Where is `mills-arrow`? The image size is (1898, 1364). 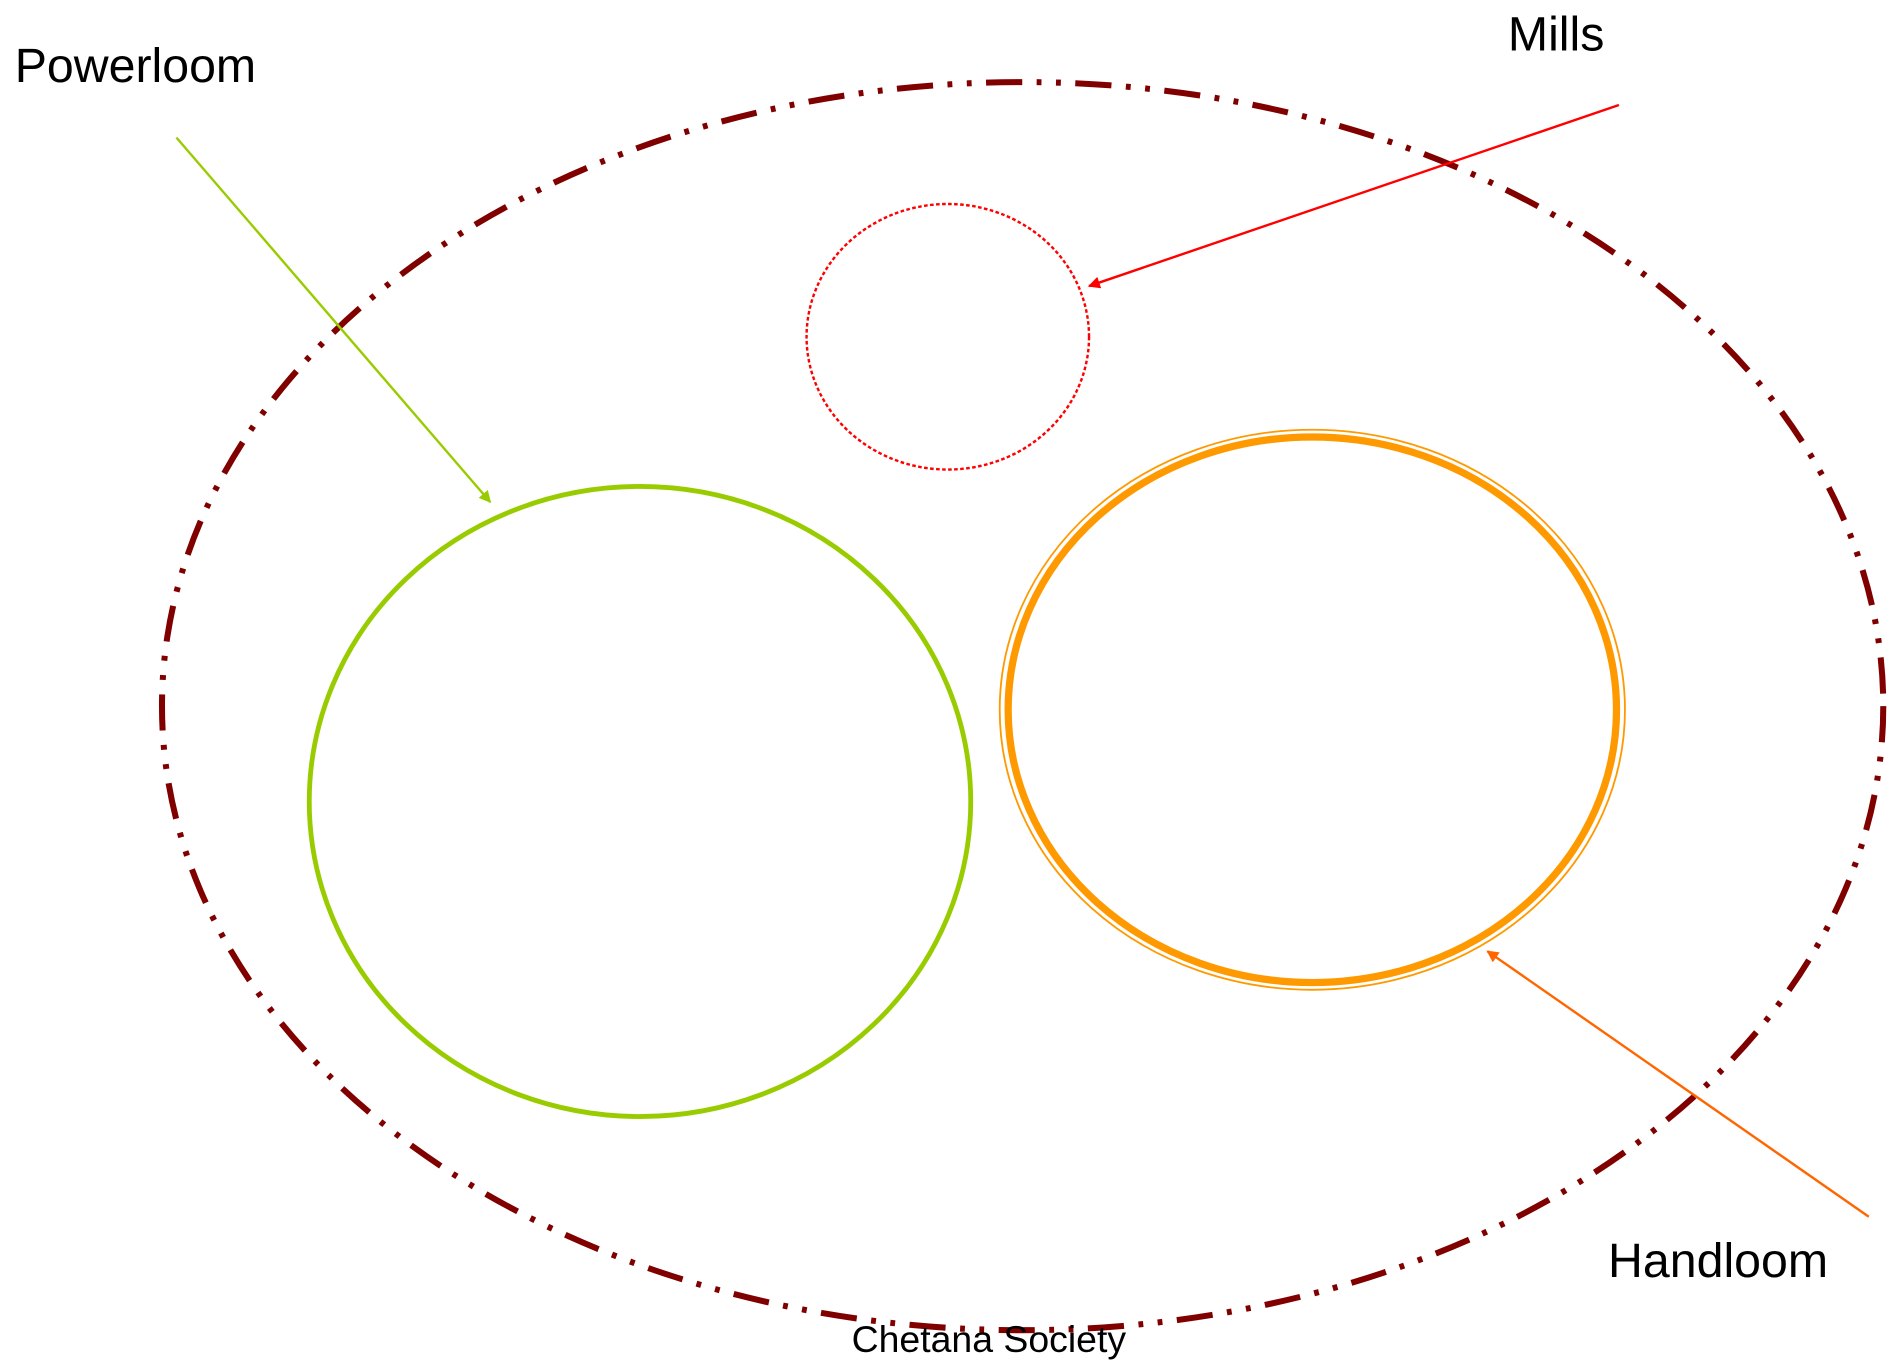 mills-arrow is located at coordinates (1353, 196).